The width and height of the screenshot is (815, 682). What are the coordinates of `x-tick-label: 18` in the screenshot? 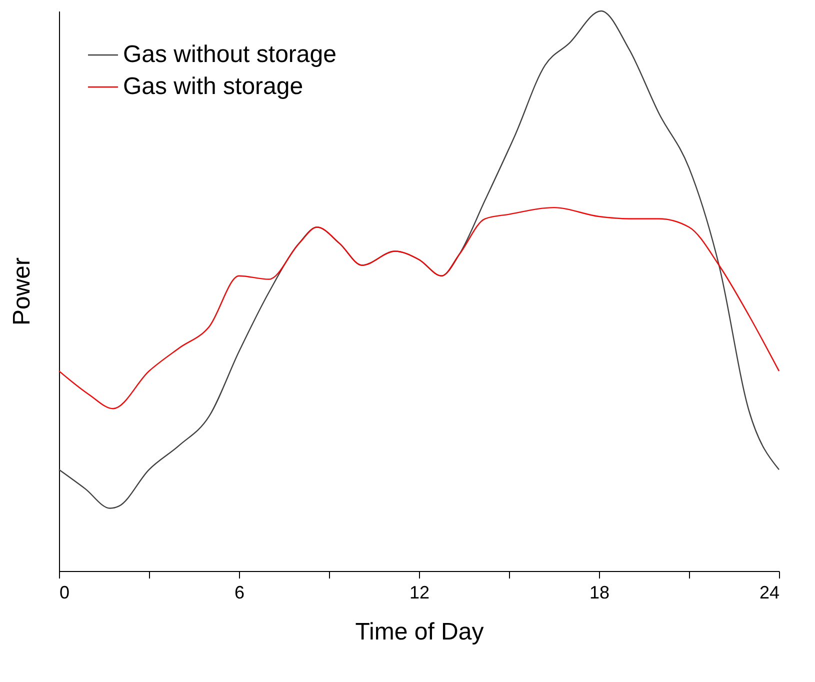 It's located at (599, 592).